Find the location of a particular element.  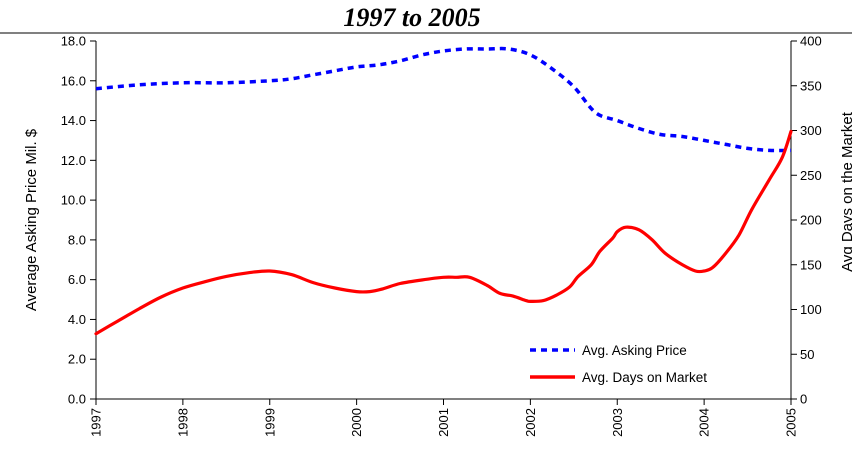

right-y-tick-label: 50 is located at coordinates (807, 354).